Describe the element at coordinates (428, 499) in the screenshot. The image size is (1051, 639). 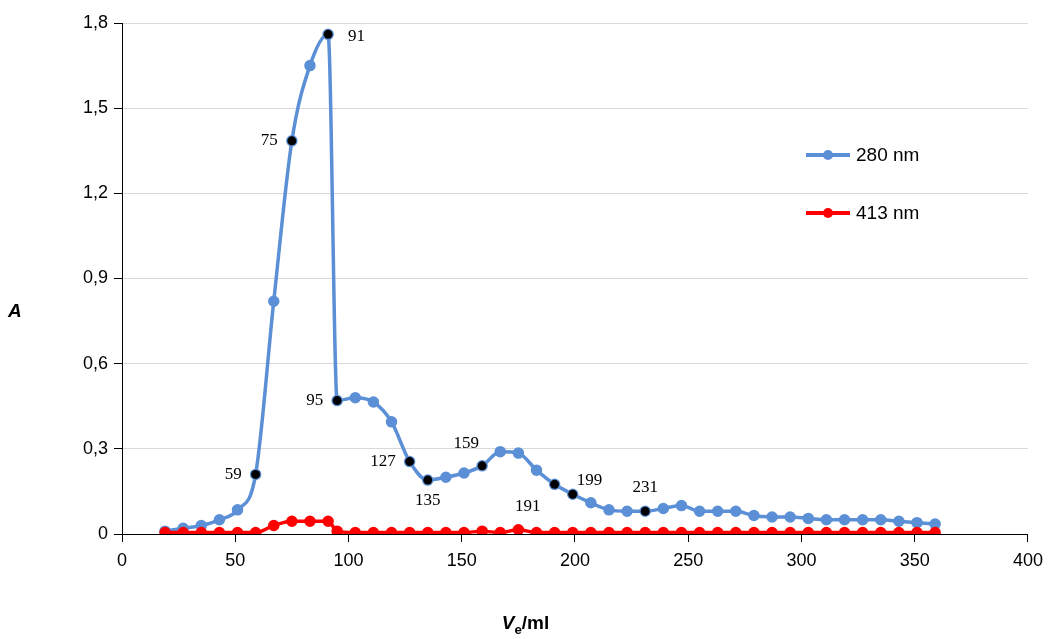
I see `annotation: 135` at that location.